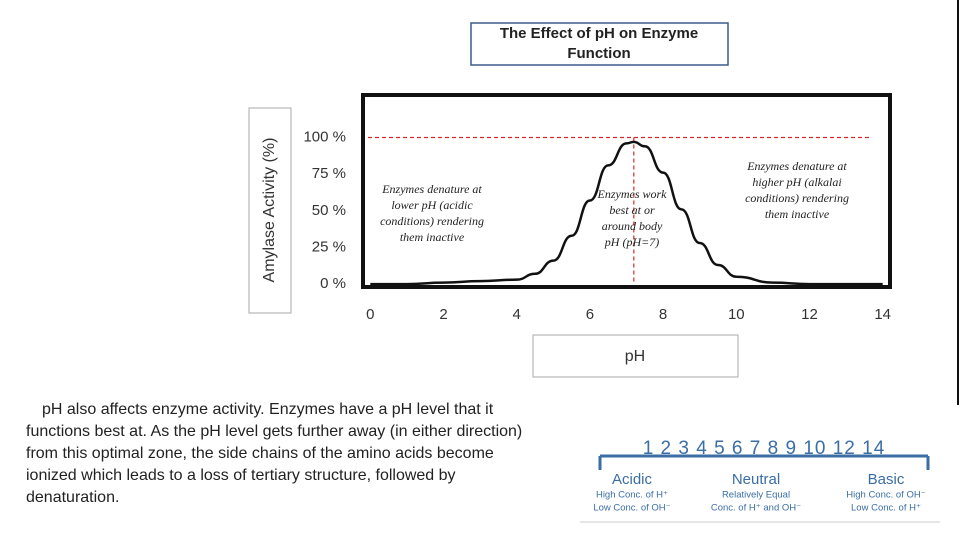 Image resolution: width=960 pixels, height=540 pixels. I want to click on ph-group-note: Low Conc. of H⁺, so click(886, 508).